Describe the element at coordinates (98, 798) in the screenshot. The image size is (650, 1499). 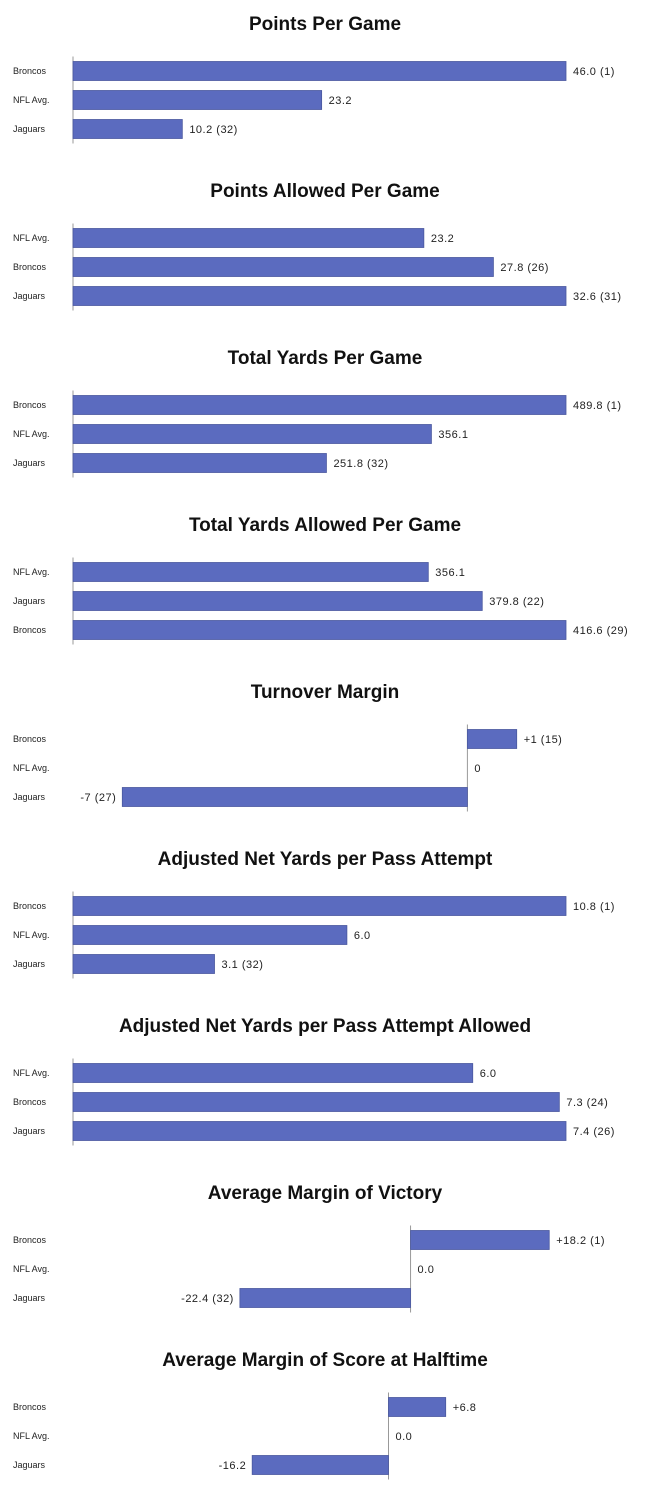
I see `value-label: -7 (27)` at that location.